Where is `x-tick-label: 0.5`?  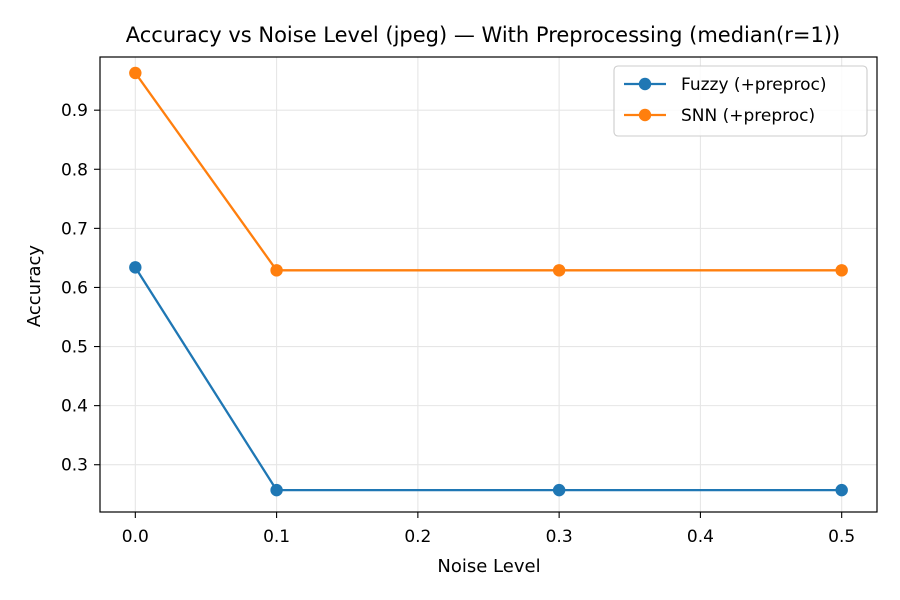
x-tick-label: 0.5 is located at coordinates (841, 537).